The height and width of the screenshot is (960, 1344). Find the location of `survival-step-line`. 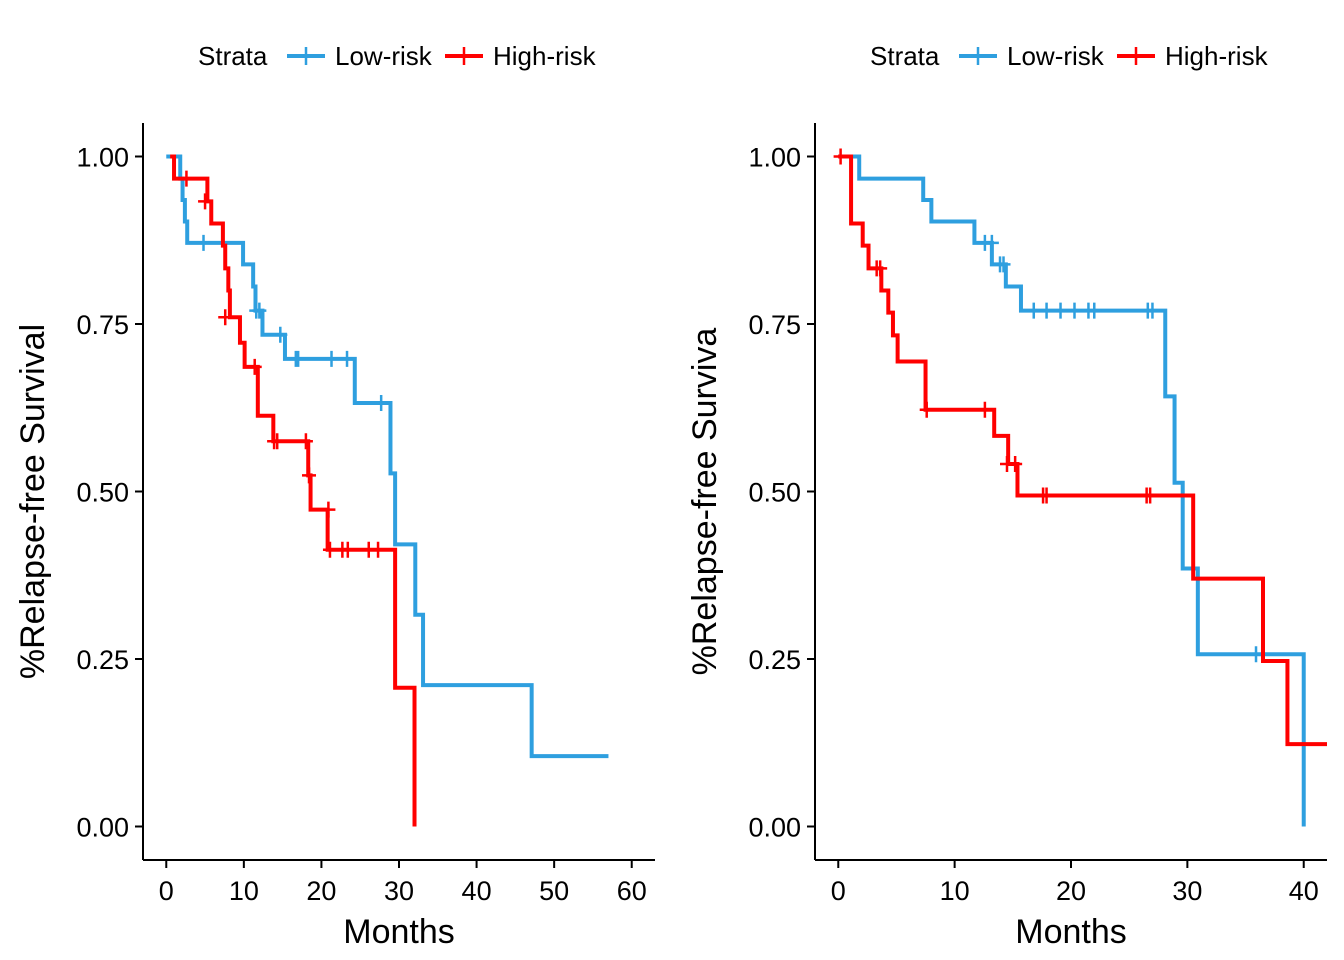

survival-step-line is located at coordinates (293, 490).